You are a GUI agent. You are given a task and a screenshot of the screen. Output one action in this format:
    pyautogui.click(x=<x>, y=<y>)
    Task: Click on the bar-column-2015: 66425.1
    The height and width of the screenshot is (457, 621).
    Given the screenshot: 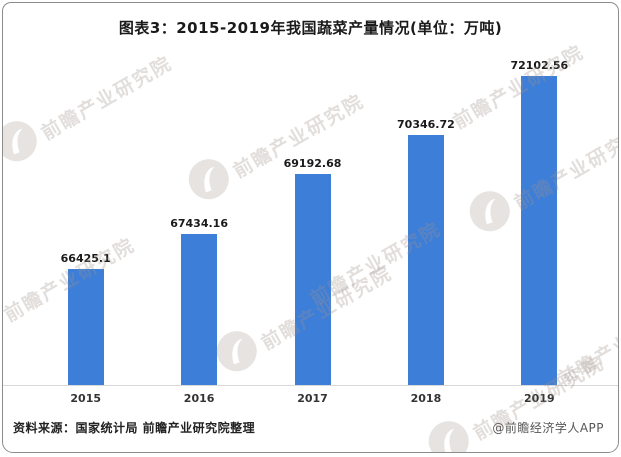 What is the action you would take?
    pyautogui.click(x=85, y=318)
    